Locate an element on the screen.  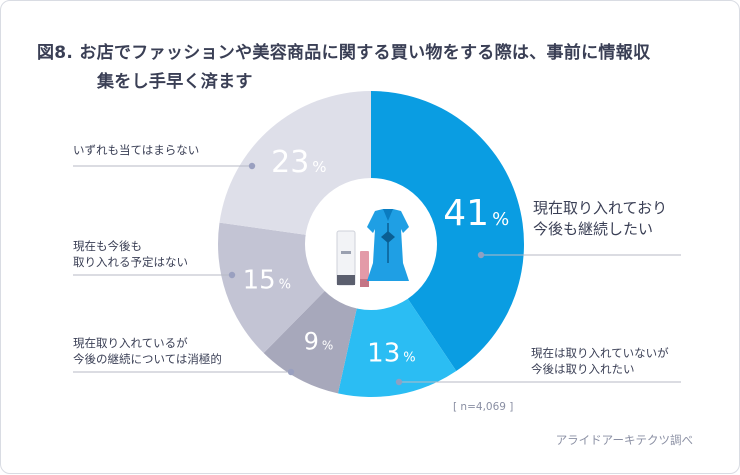
slice-label-reluctant: 現在取り入れているが 今後の継続については消極的 is located at coordinates (147, 351).